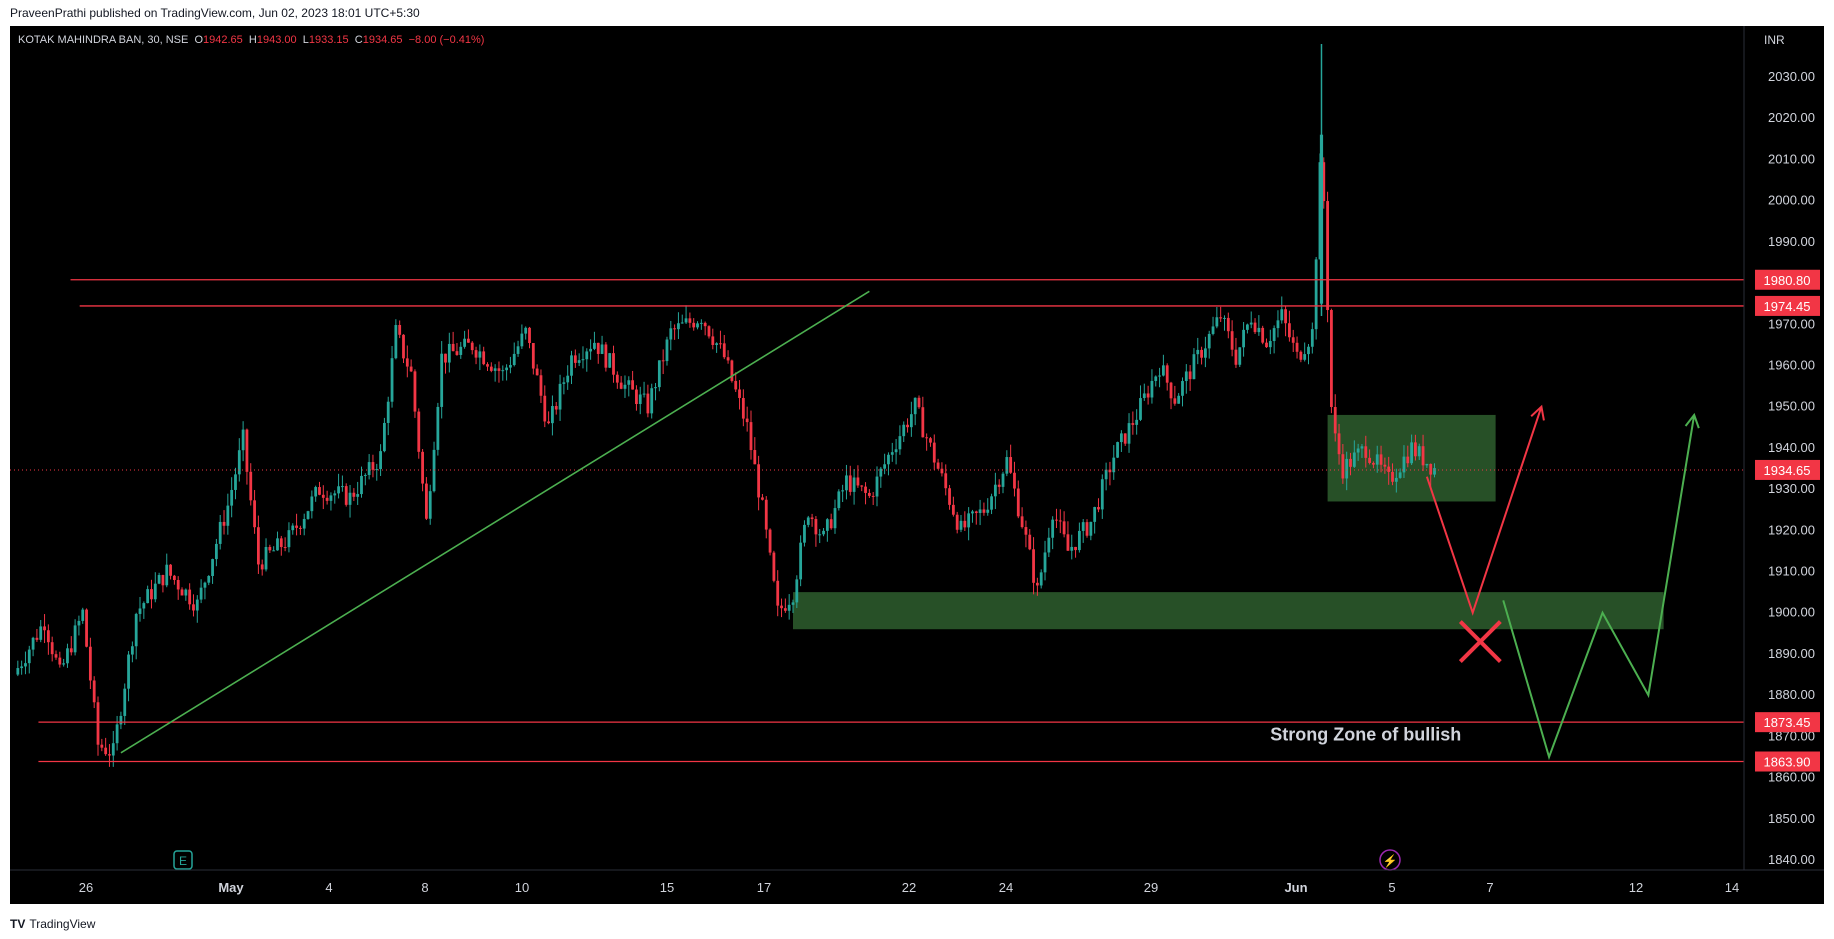 This screenshot has width=1834, height=939. Describe the element at coordinates (1791, 653) in the screenshot. I see `price-tick-label: 1890.00` at that location.